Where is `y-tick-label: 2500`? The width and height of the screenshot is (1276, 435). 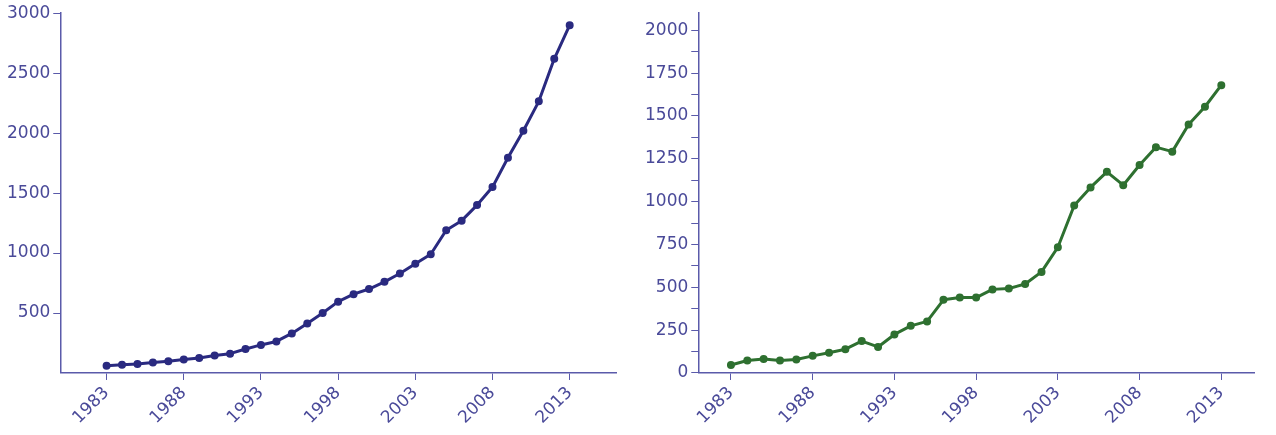
y-tick-label: 2500 is located at coordinates (29, 71).